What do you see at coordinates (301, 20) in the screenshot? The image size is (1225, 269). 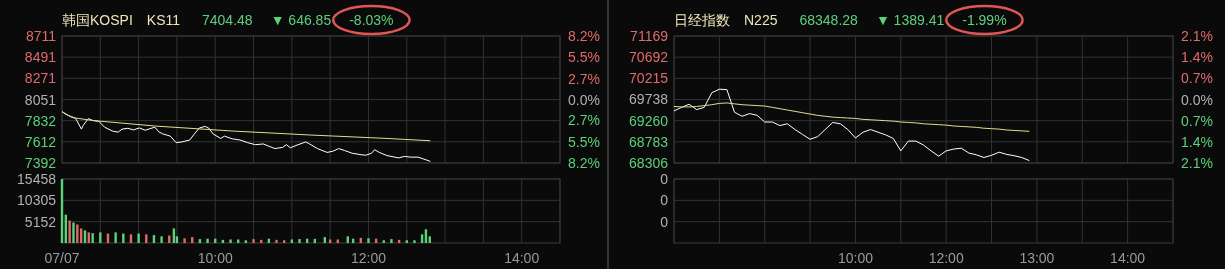 I see `text: ▼ 646.85` at bounding box center [301, 20].